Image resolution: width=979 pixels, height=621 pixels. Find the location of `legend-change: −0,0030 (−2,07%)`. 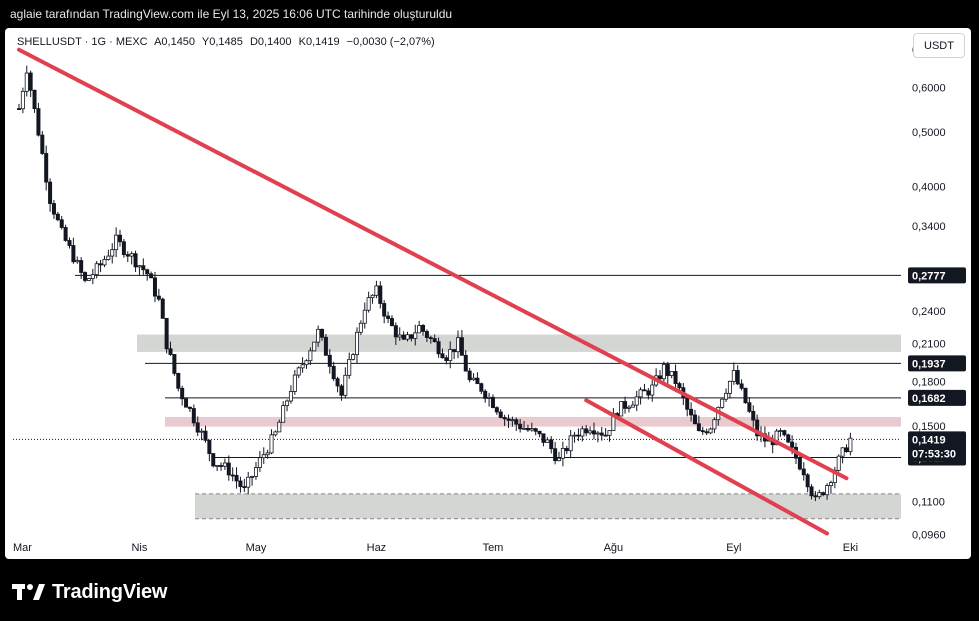

legend-change: −0,0030 (−2,07%) is located at coordinates (390, 42).